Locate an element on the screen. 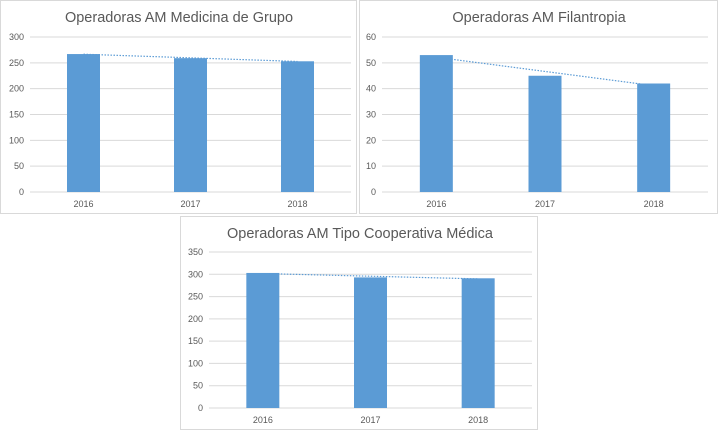  y-tick-label: 30 is located at coordinates (371, 115).